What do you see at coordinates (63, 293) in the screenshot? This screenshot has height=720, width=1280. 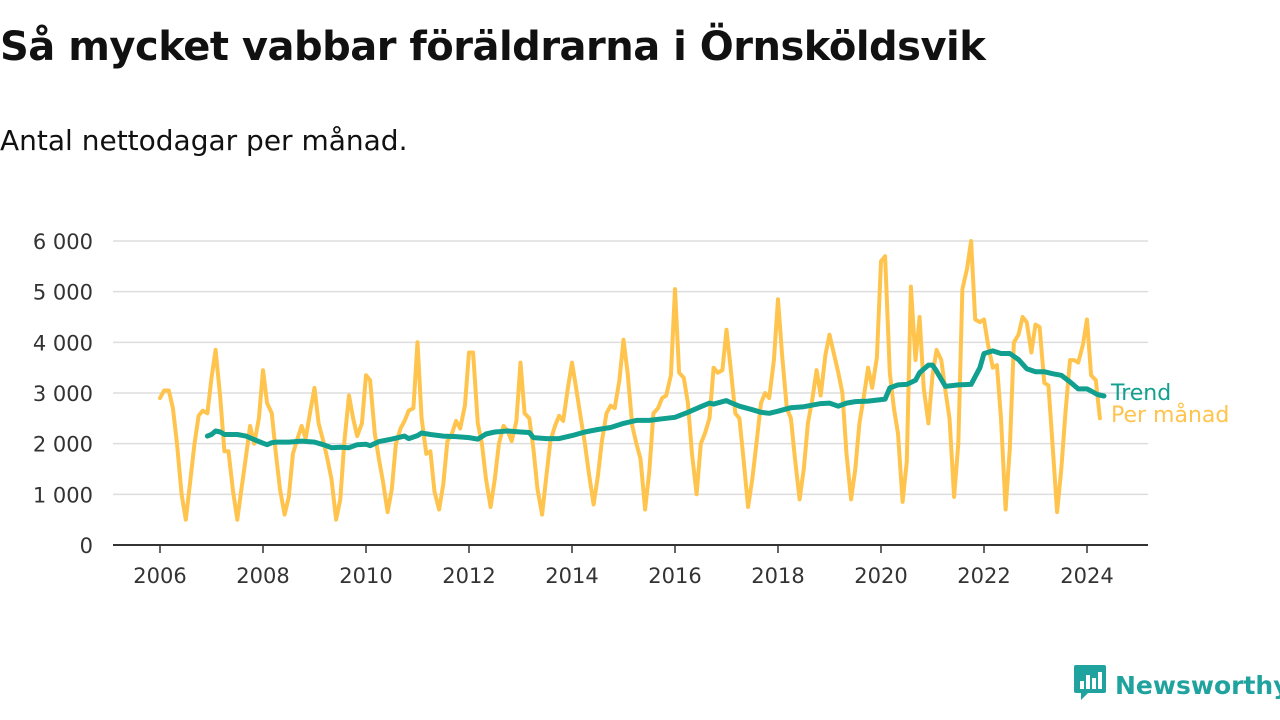 I see `y-tick-label: 5 000` at bounding box center [63, 293].